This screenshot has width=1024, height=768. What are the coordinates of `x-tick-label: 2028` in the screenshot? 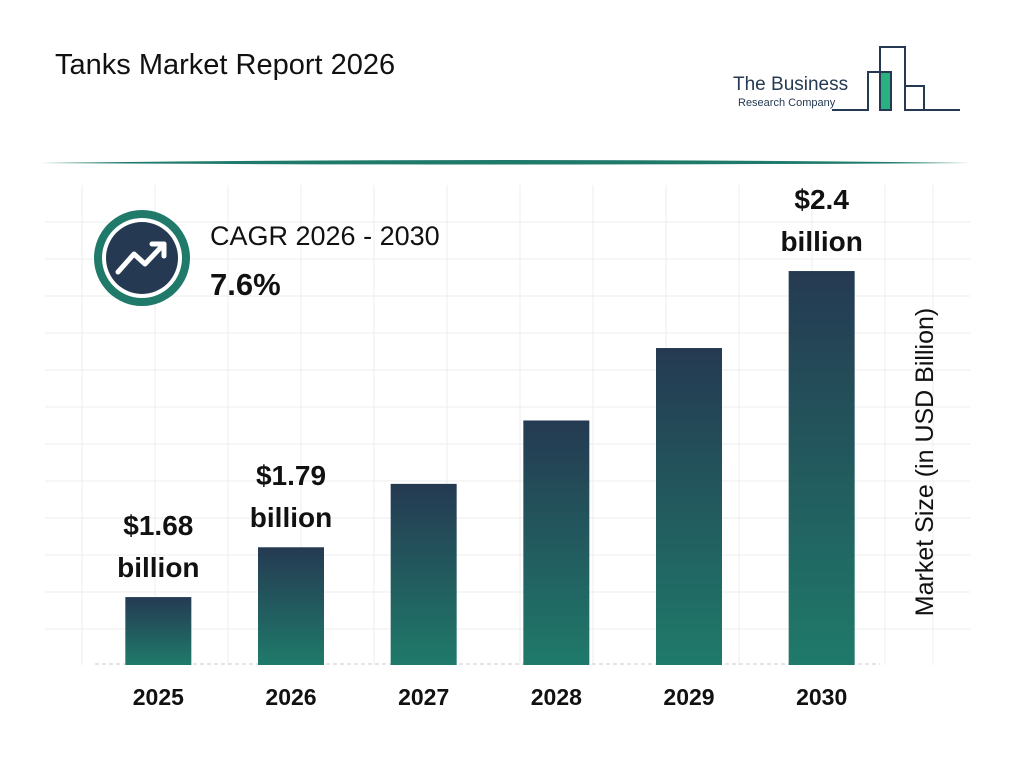 It's located at (556, 697).